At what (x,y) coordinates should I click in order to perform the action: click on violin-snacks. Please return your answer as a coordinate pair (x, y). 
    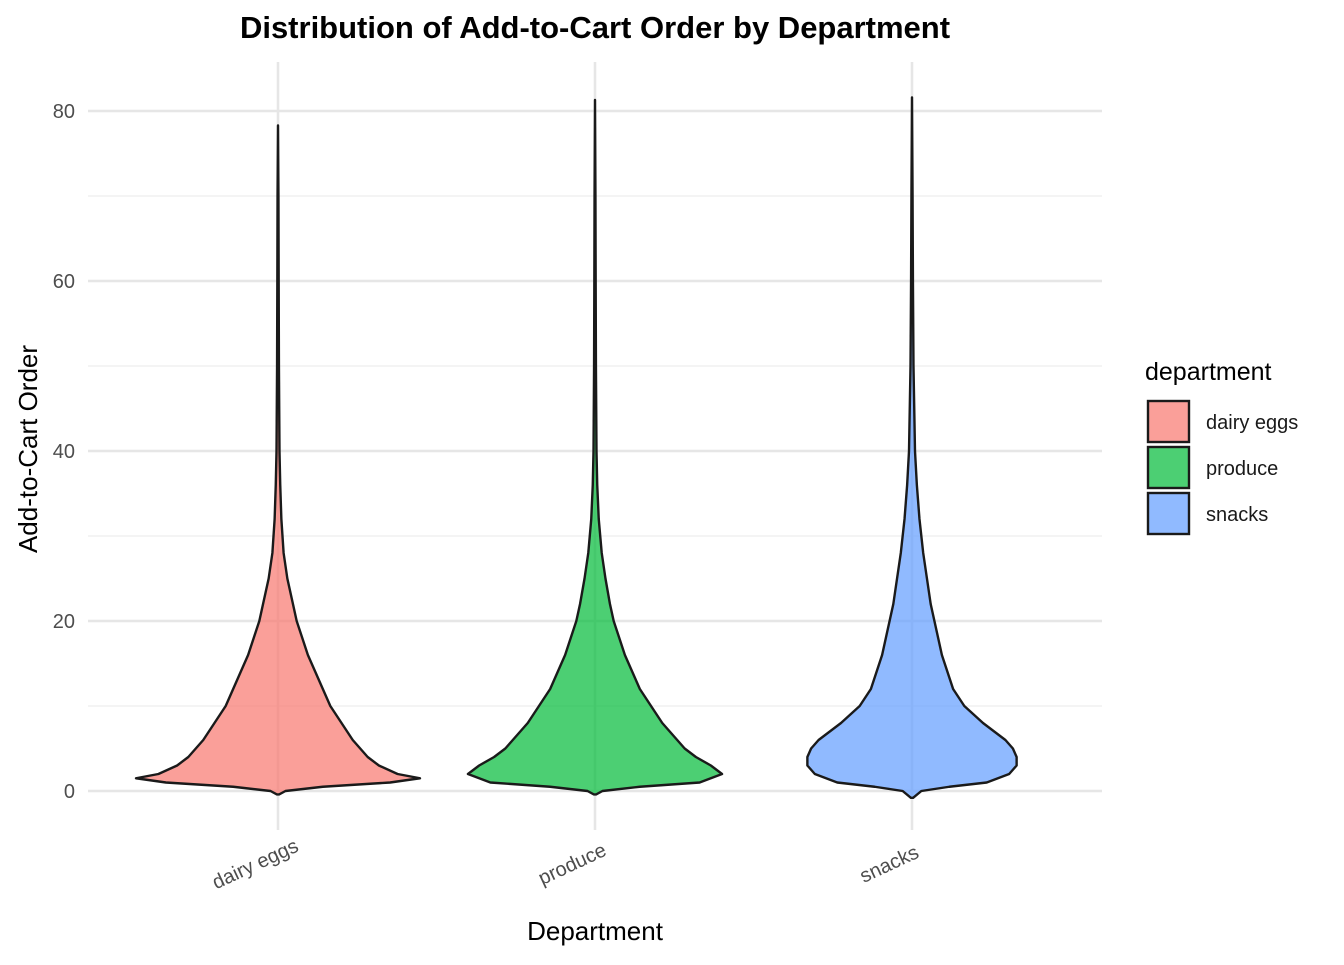
    Looking at the image, I should click on (912, 447).